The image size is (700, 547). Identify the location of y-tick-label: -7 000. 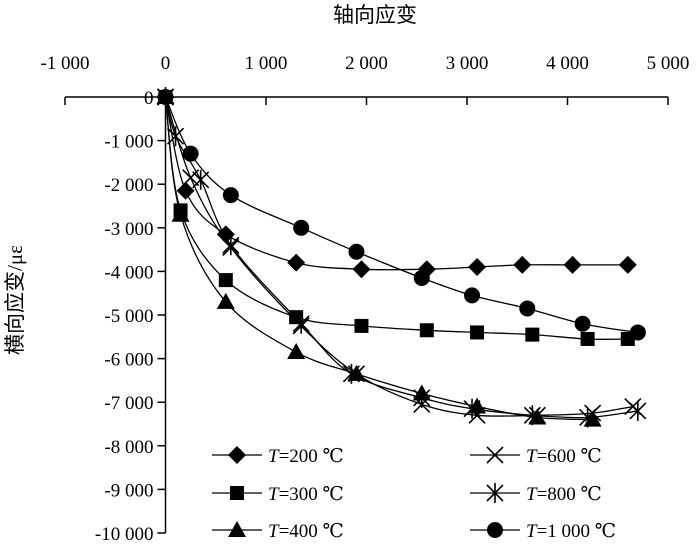
(128, 403).